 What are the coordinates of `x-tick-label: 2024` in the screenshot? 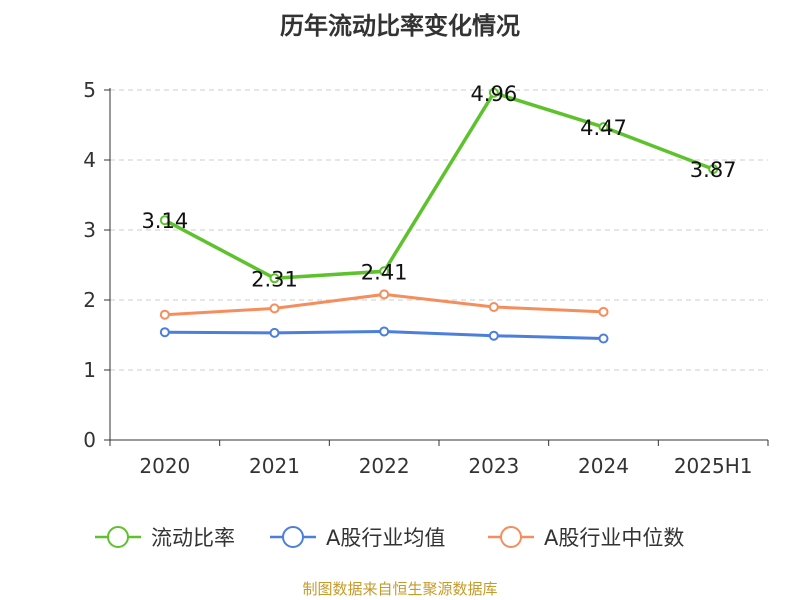 It's located at (603, 466).